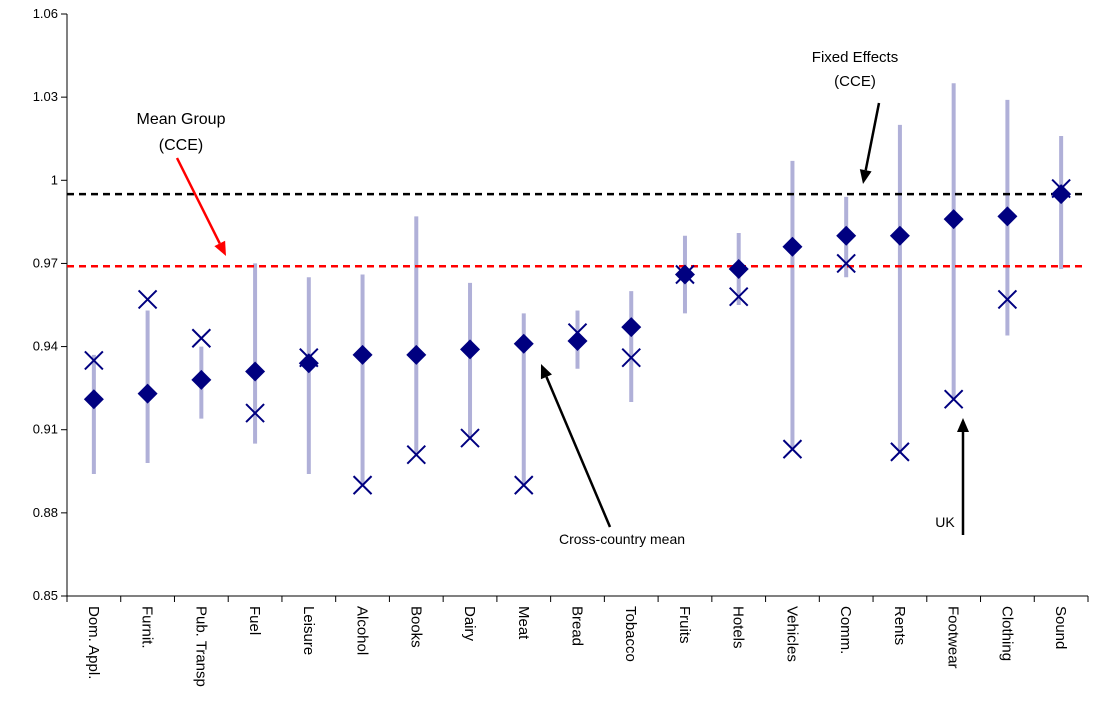  What do you see at coordinates (254, 620) in the screenshot?
I see `x-tick-label: Fuel` at bounding box center [254, 620].